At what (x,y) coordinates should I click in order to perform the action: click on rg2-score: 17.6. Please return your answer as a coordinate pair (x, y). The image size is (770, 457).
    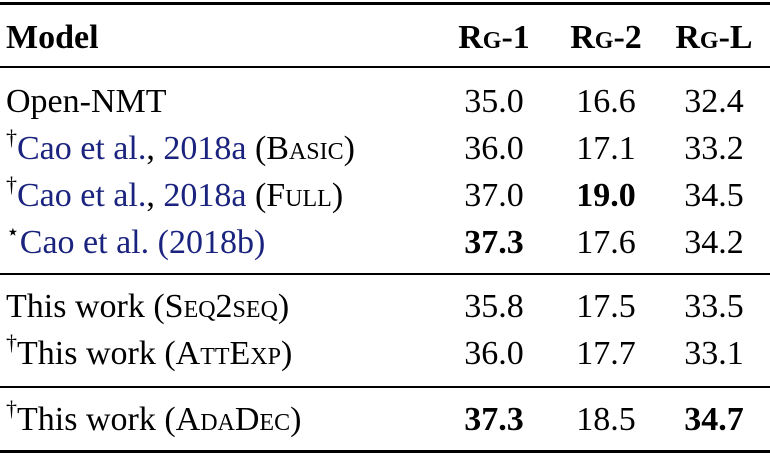
    Looking at the image, I should click on (606, 242).